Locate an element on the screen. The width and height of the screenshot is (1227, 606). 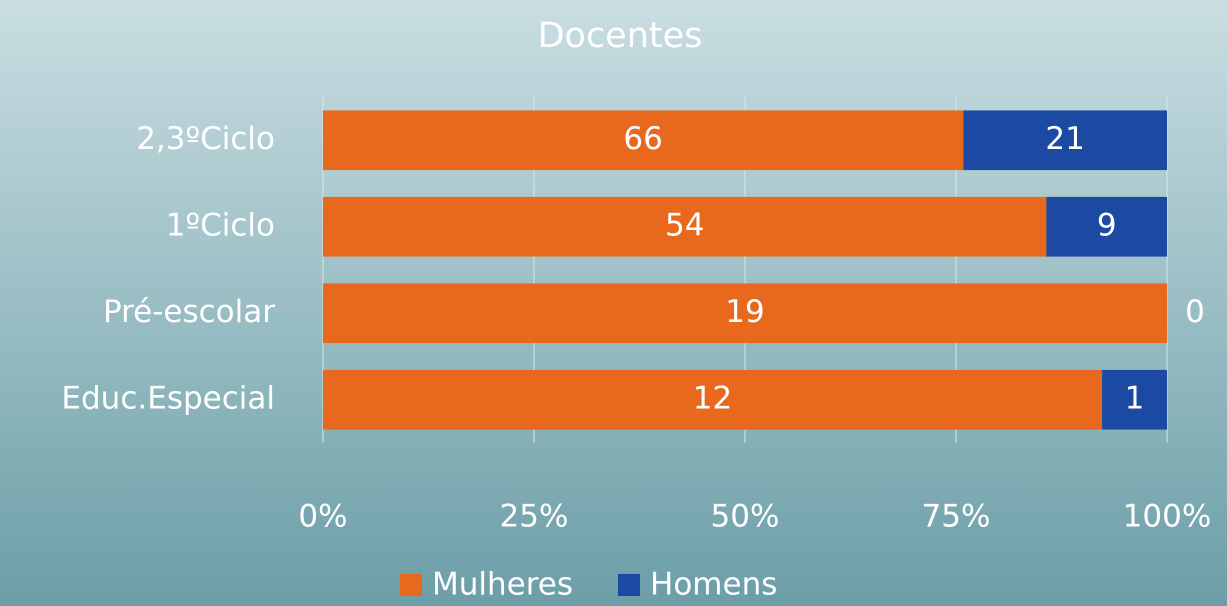
y-tick-label: Educ.Especial is located at coordinates (168, 398).